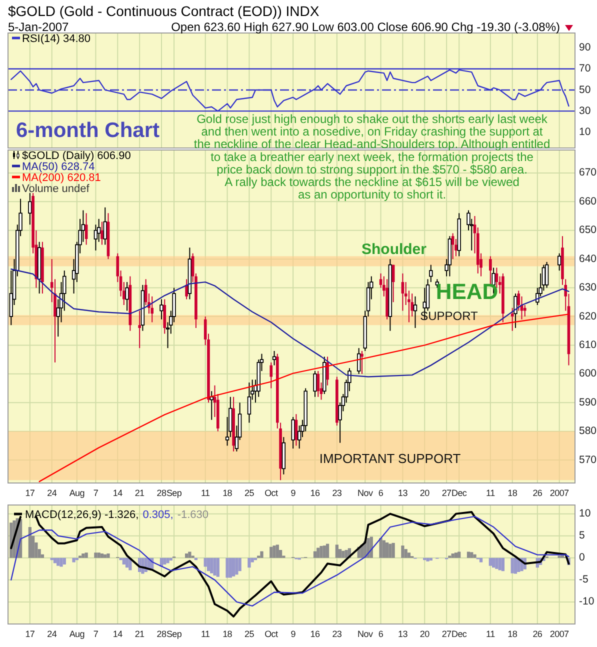  I want to click on x-tick-label: 20, so click(425, 493).